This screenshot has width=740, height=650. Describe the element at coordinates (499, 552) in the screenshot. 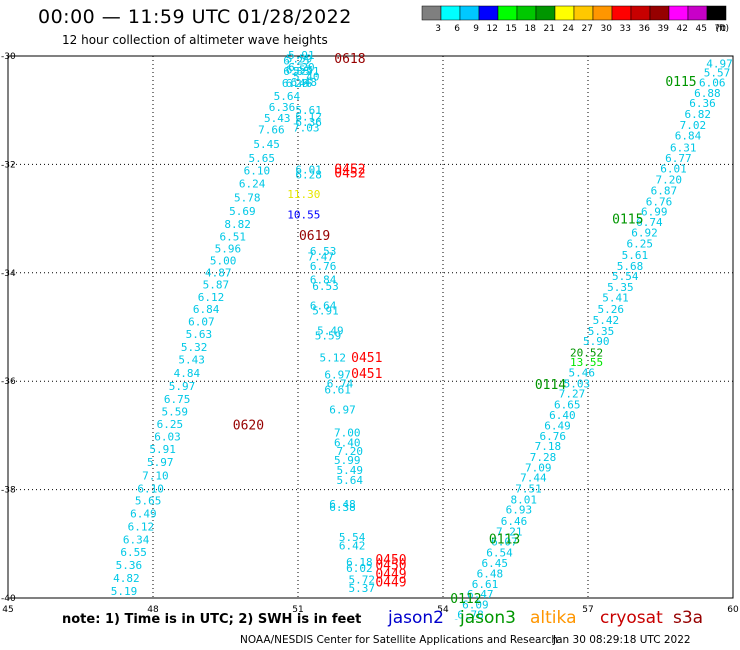

I see `wave-height-value: 6.54` at that location.